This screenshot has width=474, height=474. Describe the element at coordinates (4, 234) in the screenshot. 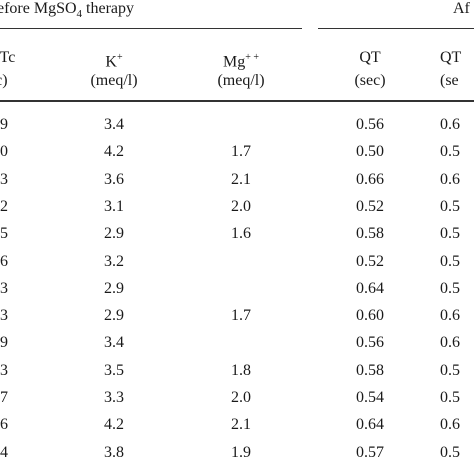

I see `cell-qtc: .55` at that location.